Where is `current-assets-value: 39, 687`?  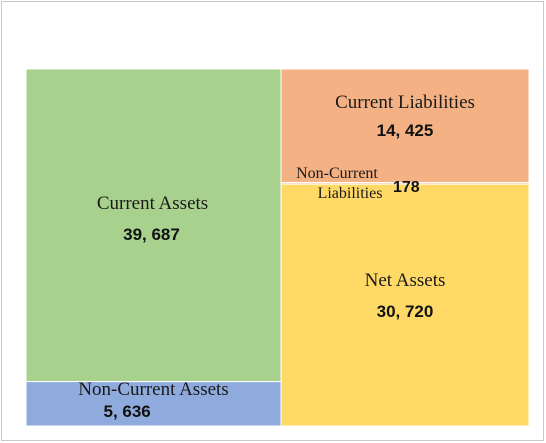 current-assets-value: 39, 687 is located at coordinates (151, 234).